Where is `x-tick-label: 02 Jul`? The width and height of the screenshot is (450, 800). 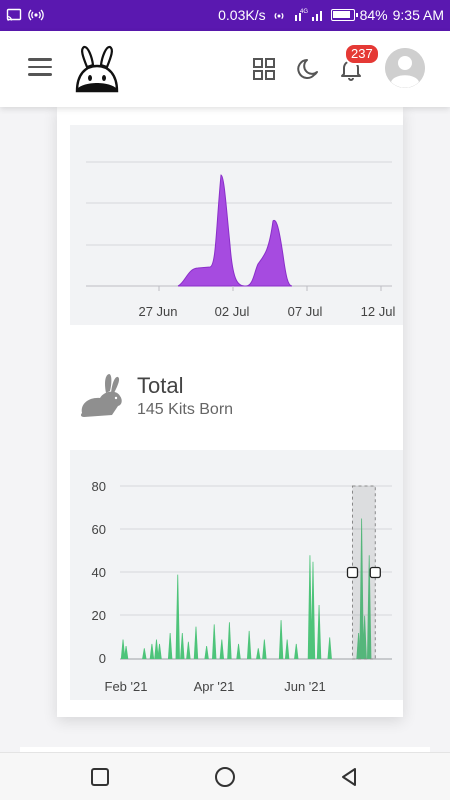 x-tick-label: 02 Jul is located at coordinates (232, 311).